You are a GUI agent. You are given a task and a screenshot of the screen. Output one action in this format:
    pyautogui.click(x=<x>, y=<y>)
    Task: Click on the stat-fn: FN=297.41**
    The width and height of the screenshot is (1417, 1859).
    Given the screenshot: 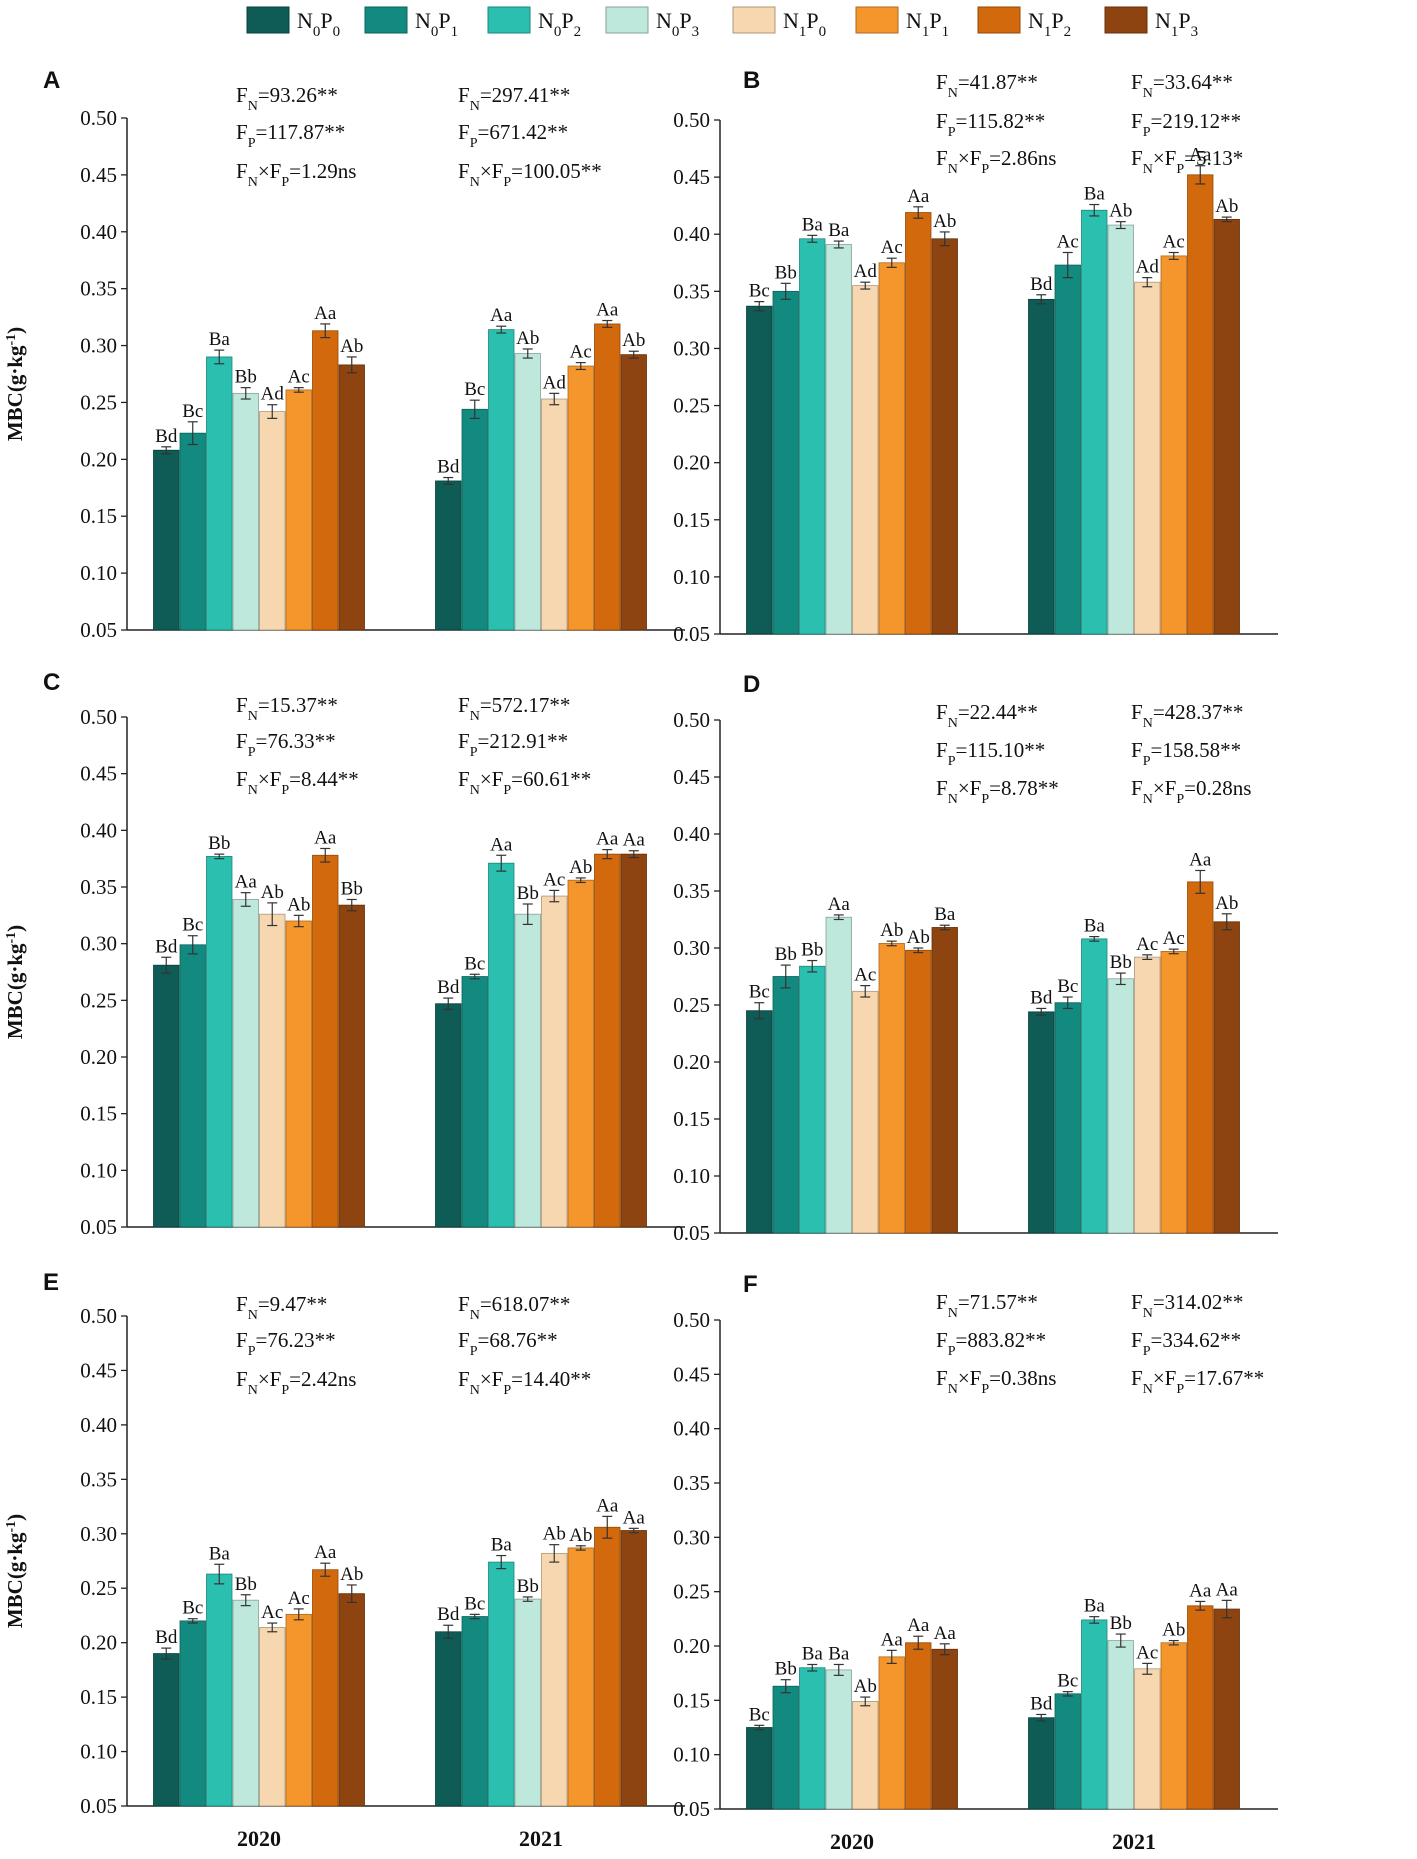 What is the action you would take?
    pyautogui.click(x=514, y=98)
    